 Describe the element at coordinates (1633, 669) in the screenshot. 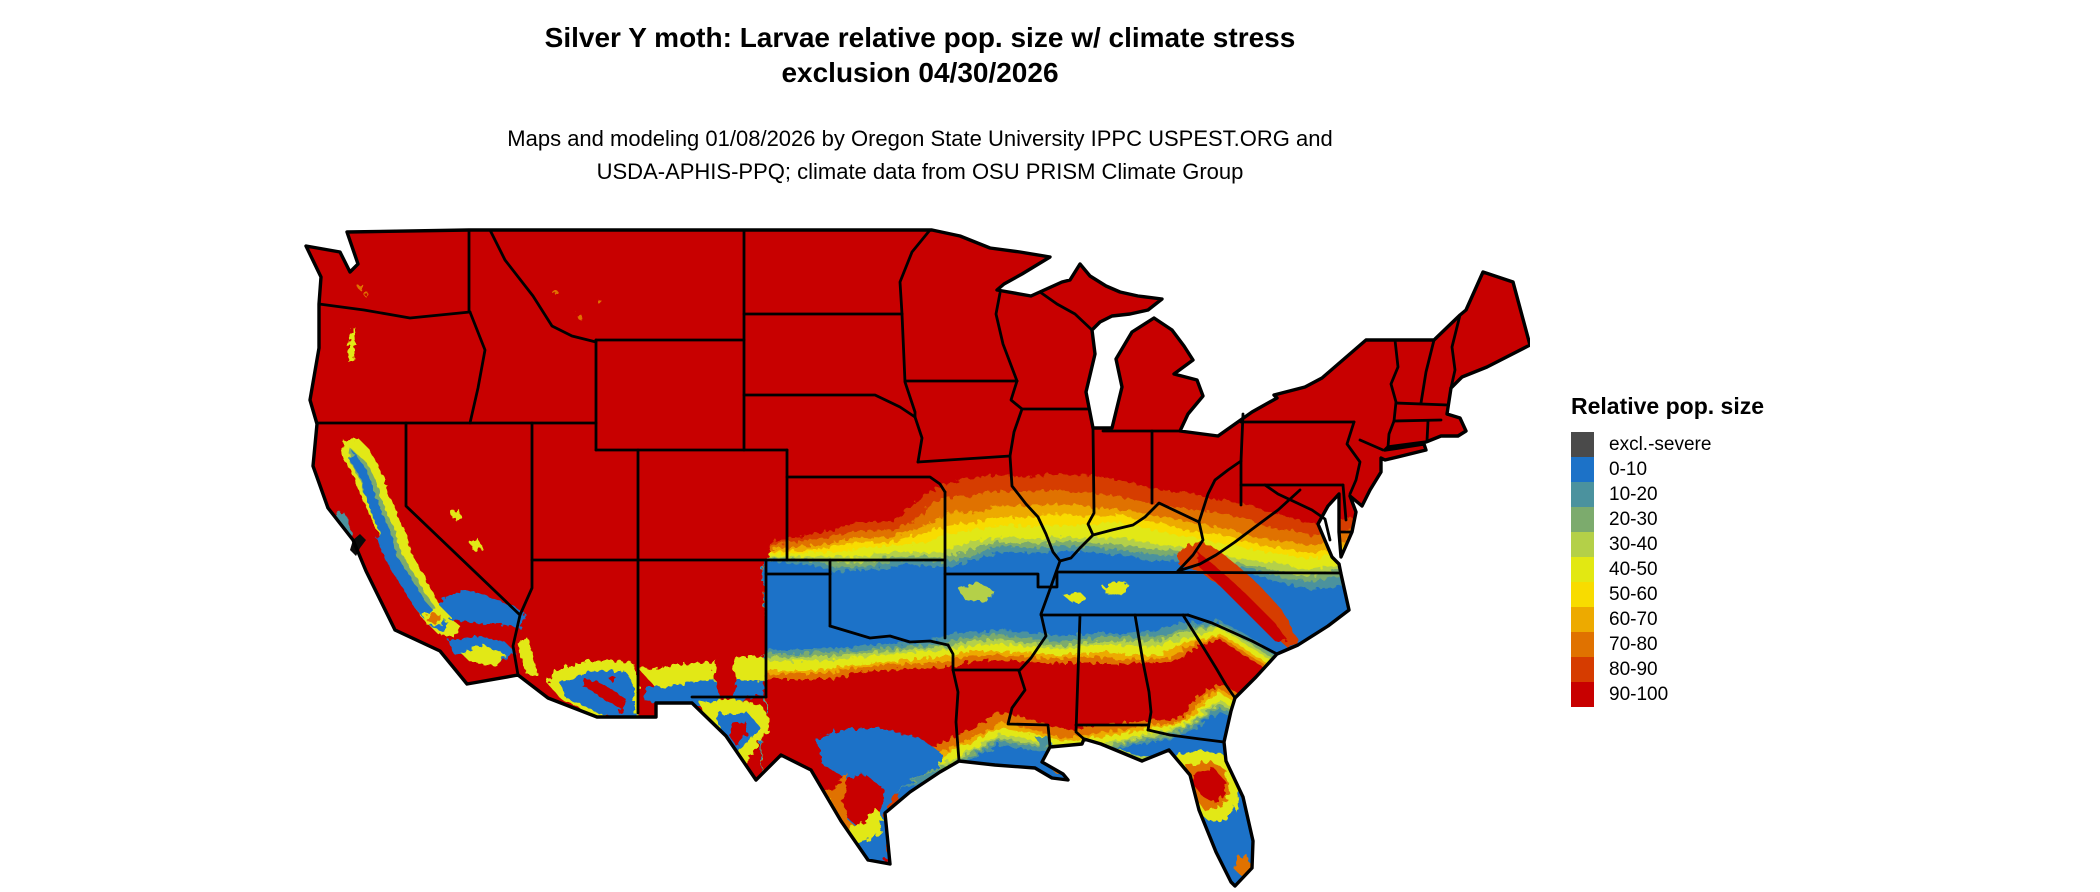

I see `legend-label: 80-90` at that location.